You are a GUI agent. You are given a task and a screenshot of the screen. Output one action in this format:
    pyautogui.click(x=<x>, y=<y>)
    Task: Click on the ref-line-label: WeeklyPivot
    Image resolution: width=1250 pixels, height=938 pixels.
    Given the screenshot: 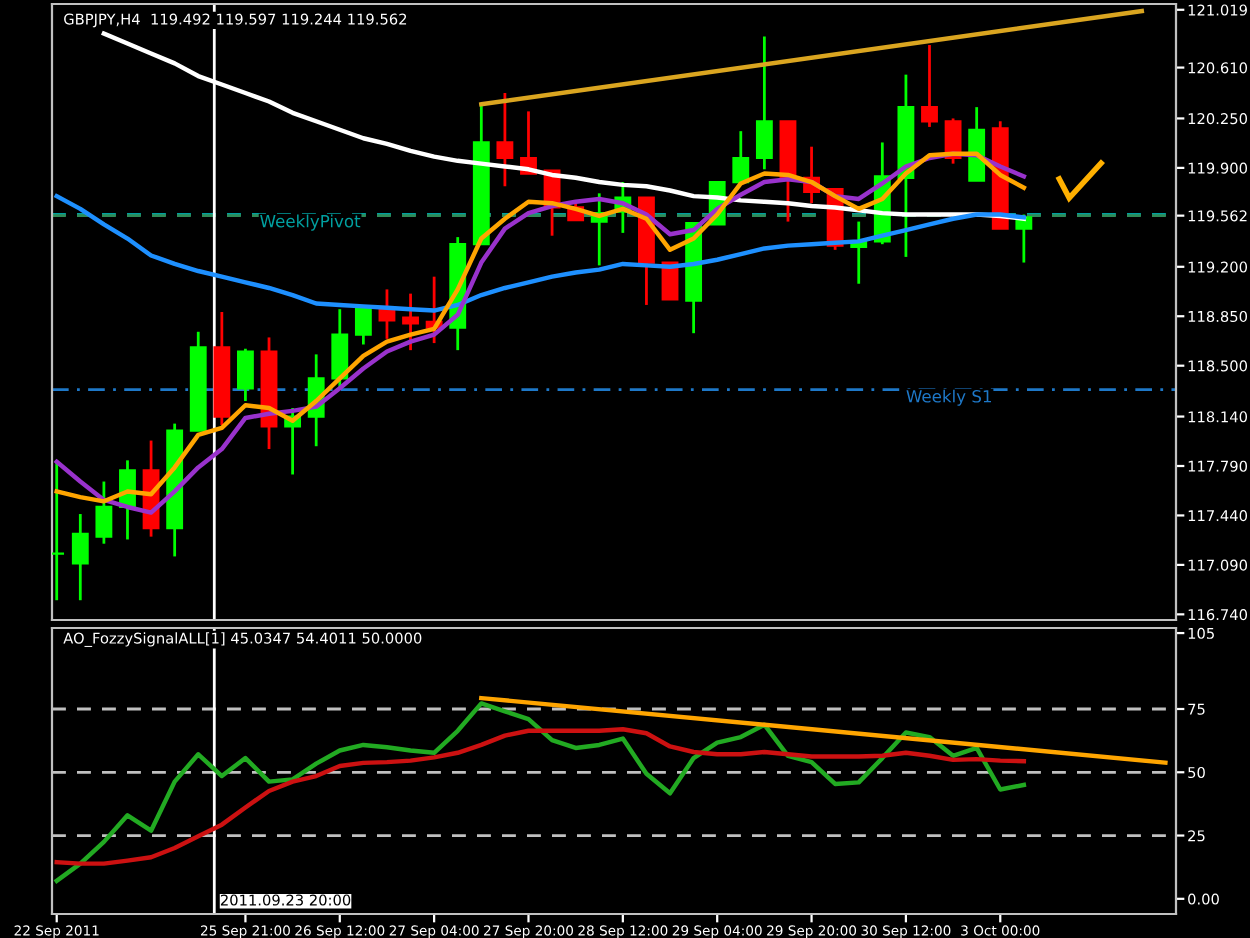 What is the action you would take?
    pyautogui.click(x=310, y=222)
    